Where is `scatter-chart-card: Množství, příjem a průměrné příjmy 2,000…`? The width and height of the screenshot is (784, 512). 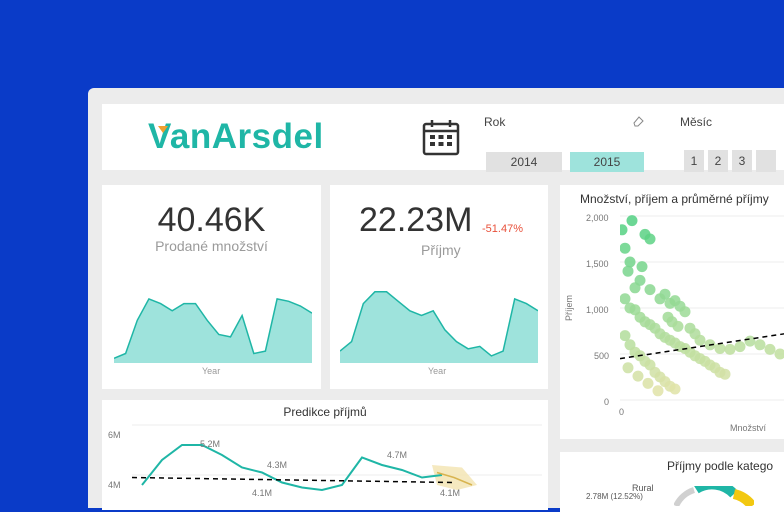 scatter-chart-card: Množství, příjem a průměrné příjmy 2,000… is located at coordinates (672, 312).